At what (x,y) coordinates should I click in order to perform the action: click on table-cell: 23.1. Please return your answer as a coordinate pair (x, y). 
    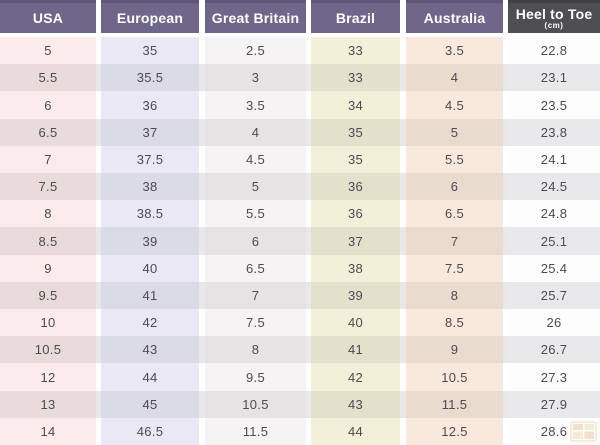
    Looking at the image, I should click on (554, 78).